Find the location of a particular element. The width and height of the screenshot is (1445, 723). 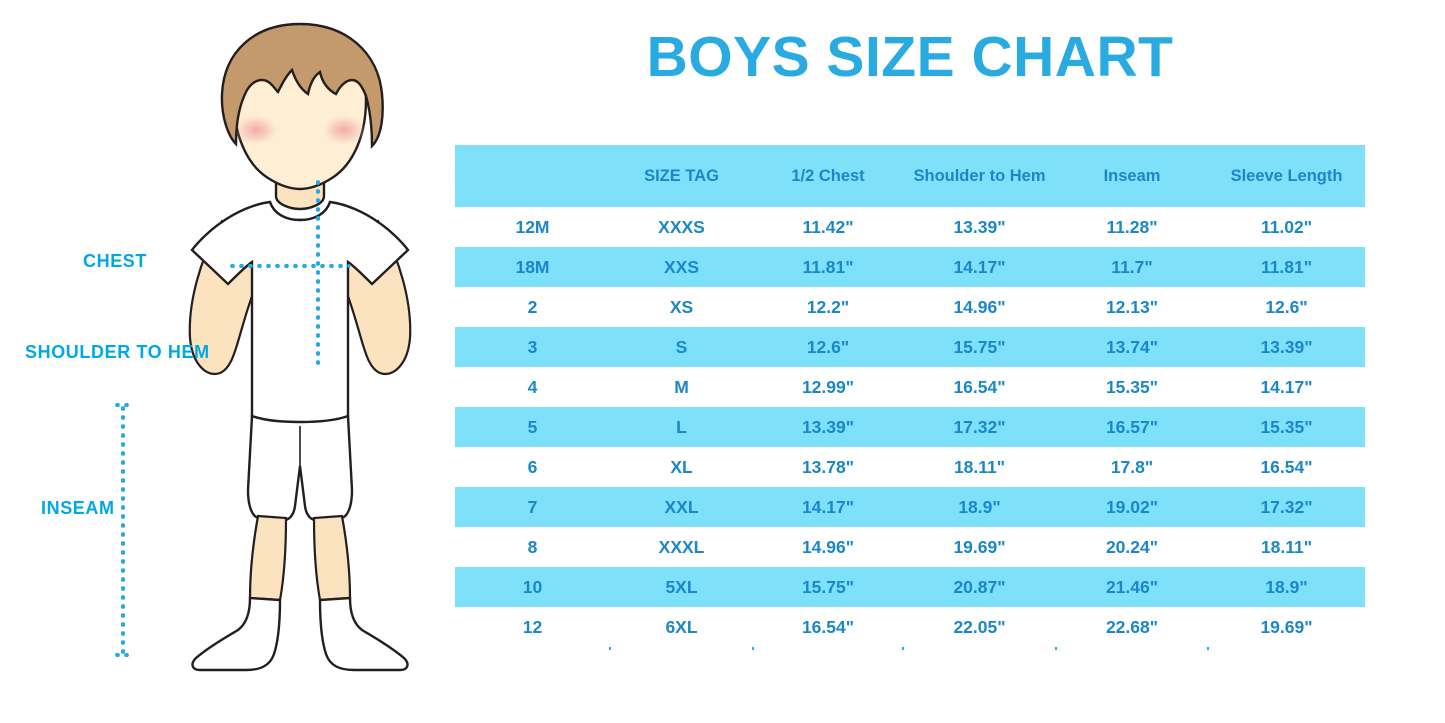

cell-inseam: 22.68" is located at coordinates (1132, 627).